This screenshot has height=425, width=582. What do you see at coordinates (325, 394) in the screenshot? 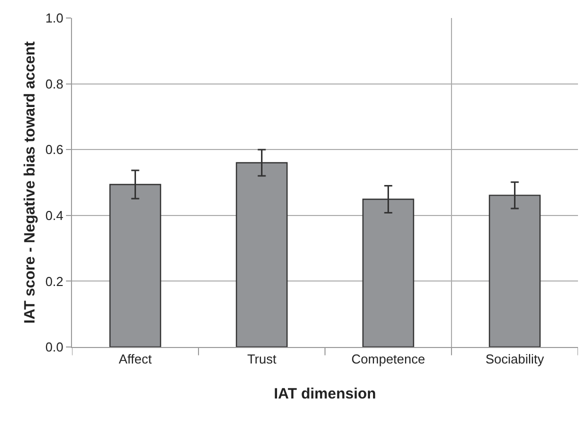
I see `x-axis-title: IAT dimension` at bounding box center [325, 394].